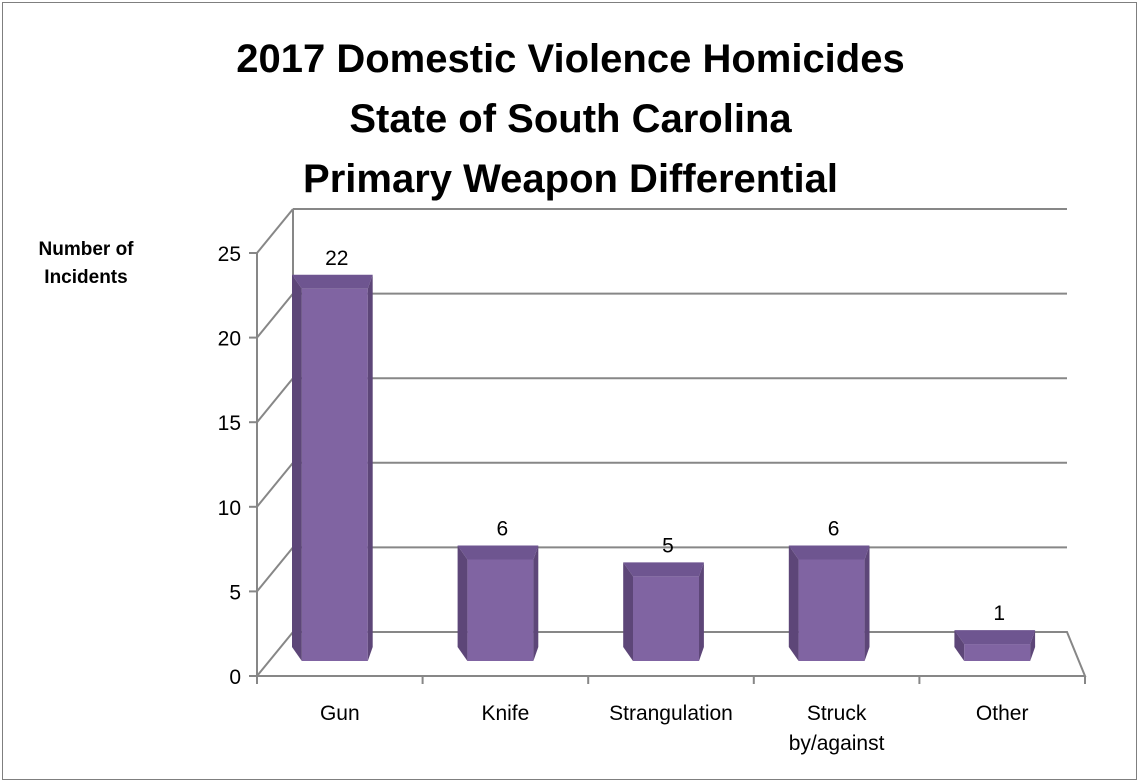 The width and height of the screenshot is (1141, 784). Describe the element at coordinates (235, 592) in the screenshot. I see `y-tick-label-5: 5` at that location.